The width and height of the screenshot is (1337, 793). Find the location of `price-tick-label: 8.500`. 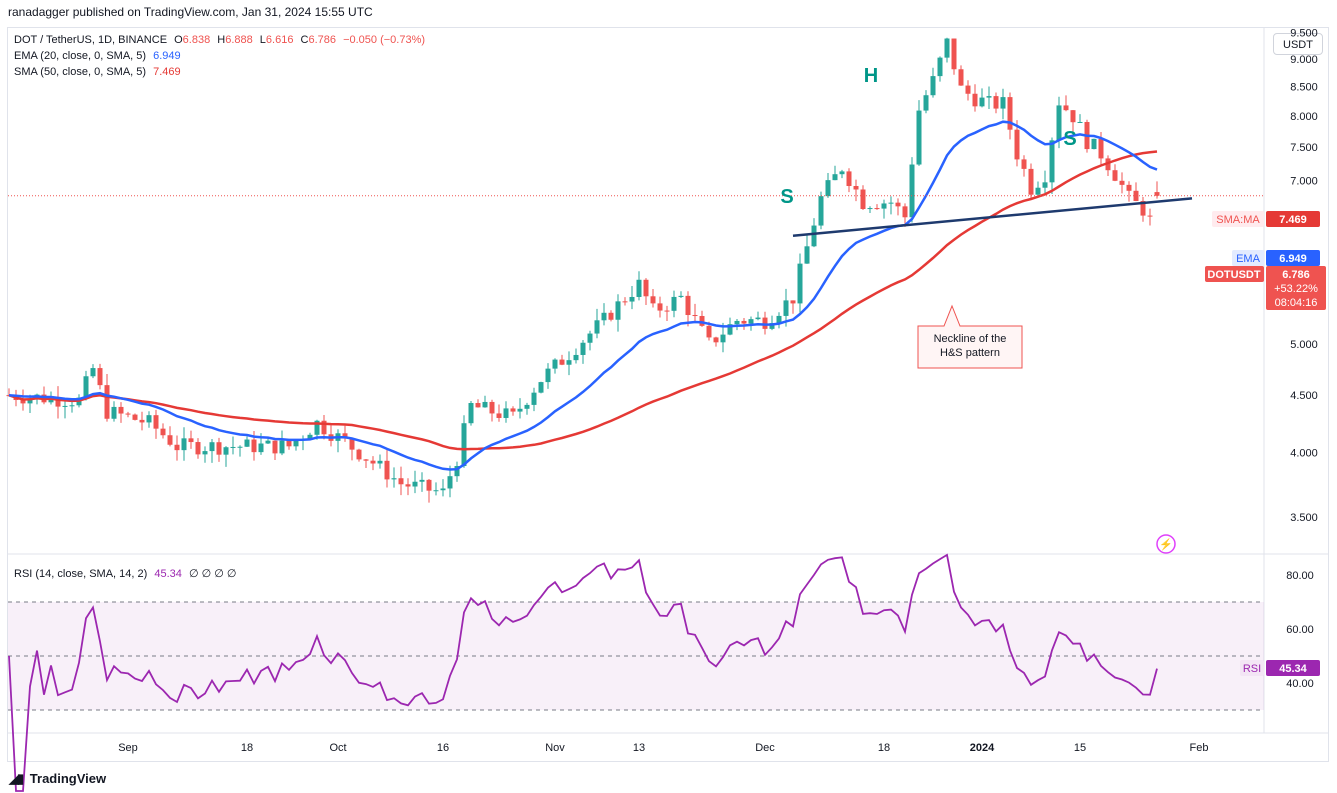

price-tick-label: 8.500 is located at coordinates (1304, 88).